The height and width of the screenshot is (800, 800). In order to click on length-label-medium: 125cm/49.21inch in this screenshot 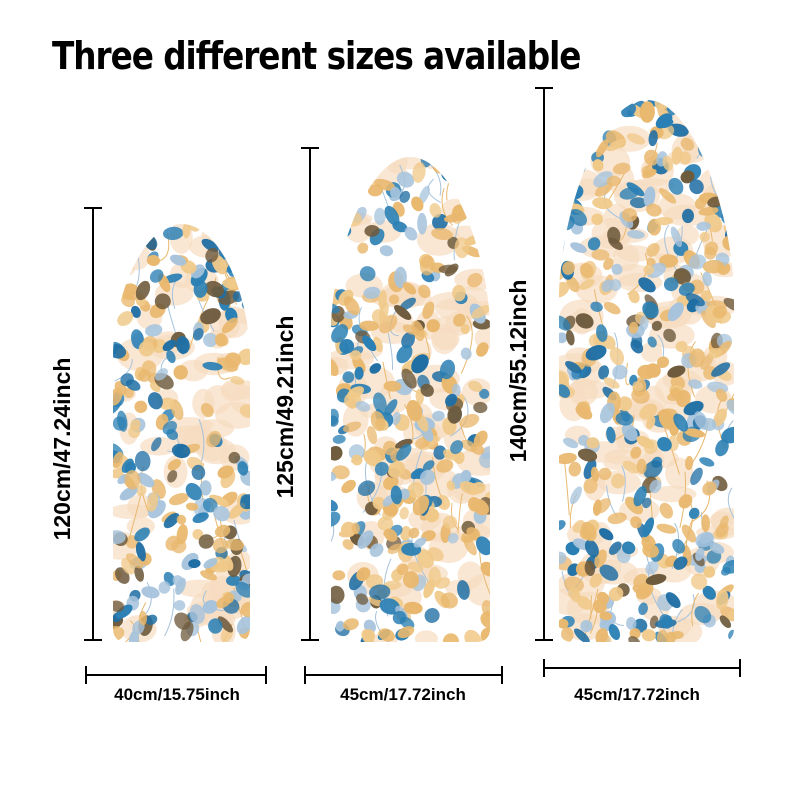, I will do `click(285, 407)`.